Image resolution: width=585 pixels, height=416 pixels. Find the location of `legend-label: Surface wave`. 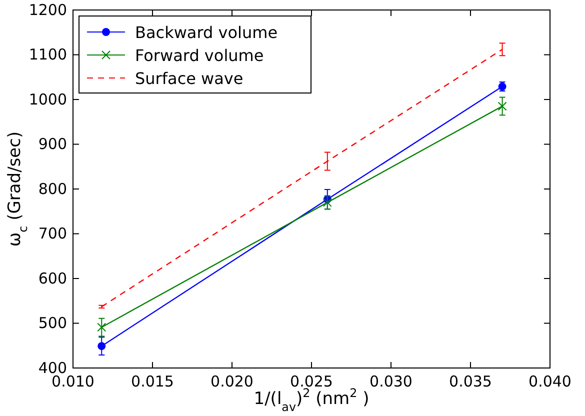

legend-label: Surface wave is located at coordinates (189, 78).